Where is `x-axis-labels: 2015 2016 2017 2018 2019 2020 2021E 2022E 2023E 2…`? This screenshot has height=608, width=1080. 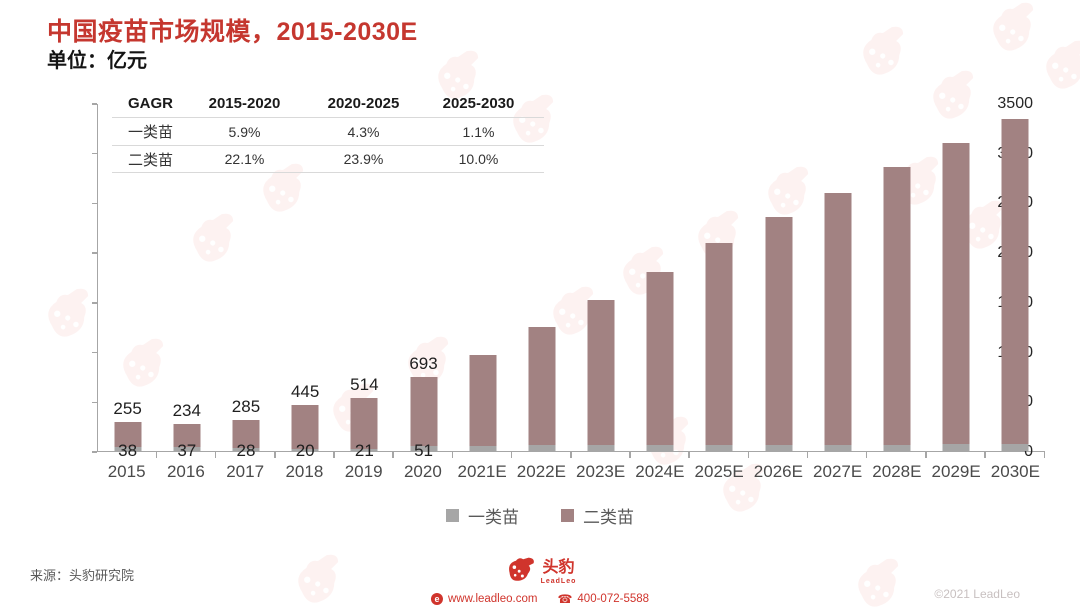
x-axis-labels: 2015 2016 2017 2018 2019 2020 2021E 2022E 2023E 2… is located at coordinates (571, 472).